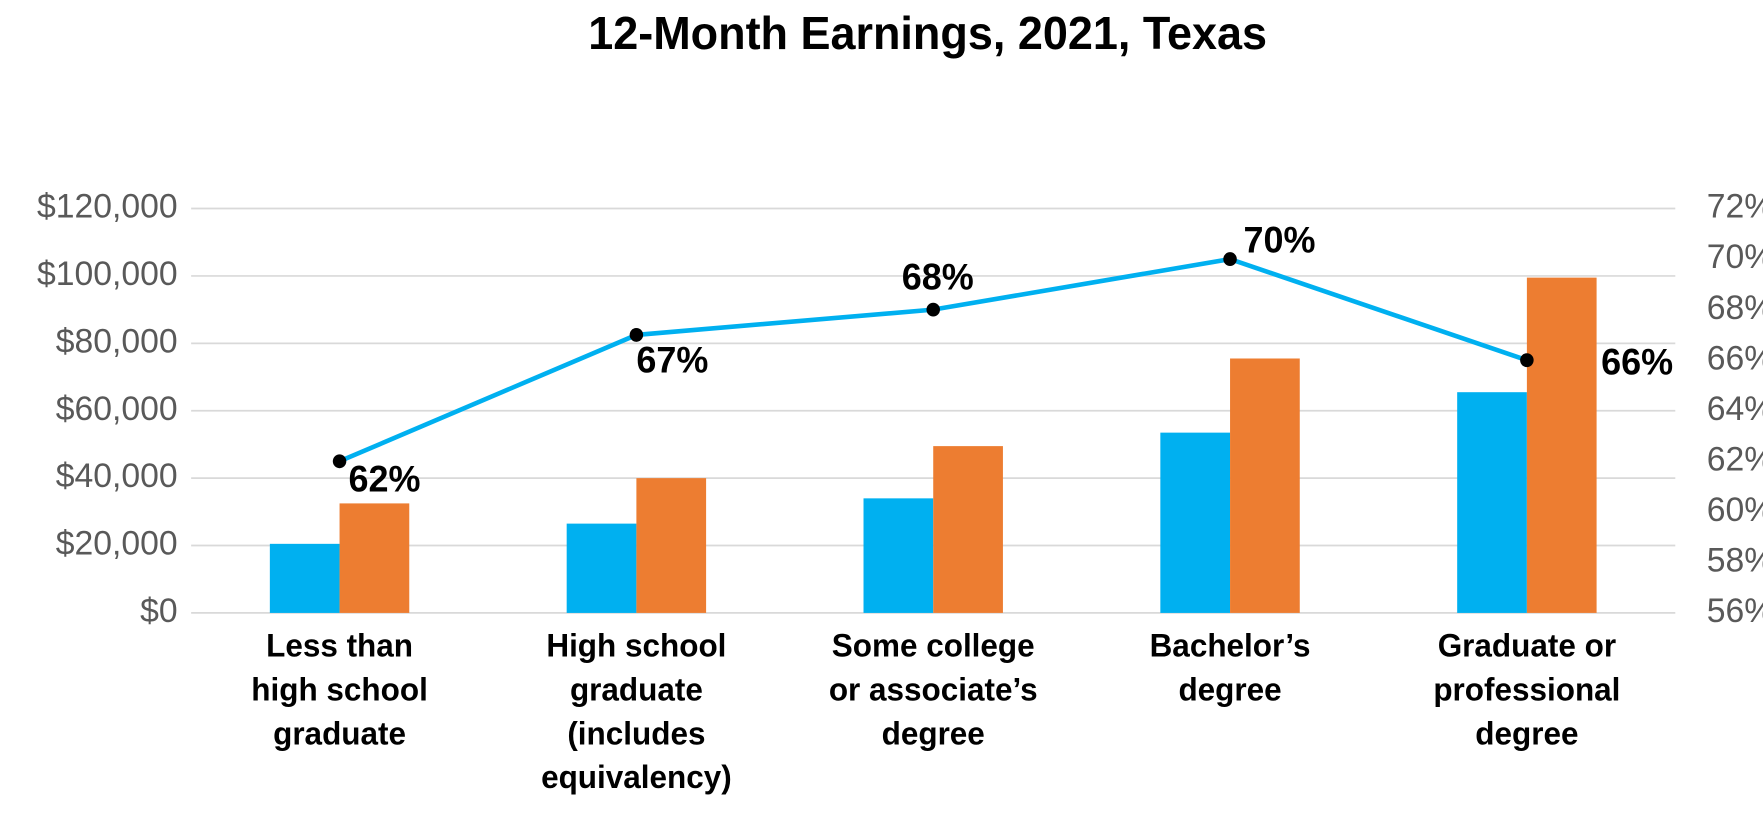  I want to click on x-tick-label: High school graduate (includes equivalency), so click(636, 712).